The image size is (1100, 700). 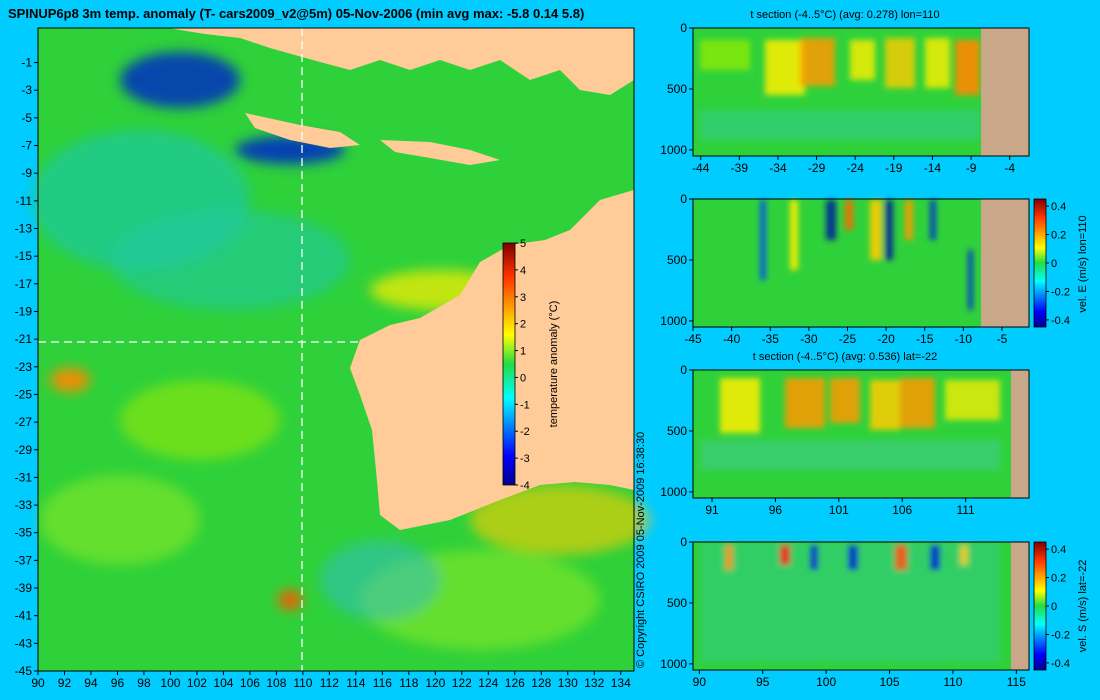 I want to click on vel-s-section-x-ticks: 90 95 100 105 110 115, so click(x=859, y=679).